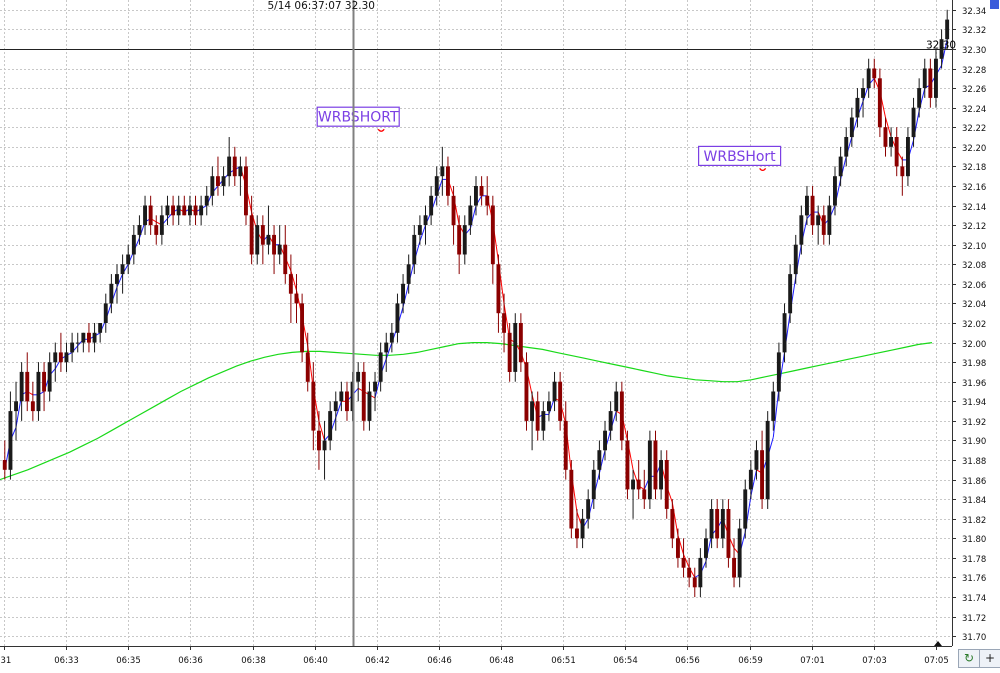  Describe the element at coordinates (974, 266) in the screenshot. I see `y-tick-label: 32.08` at that location.